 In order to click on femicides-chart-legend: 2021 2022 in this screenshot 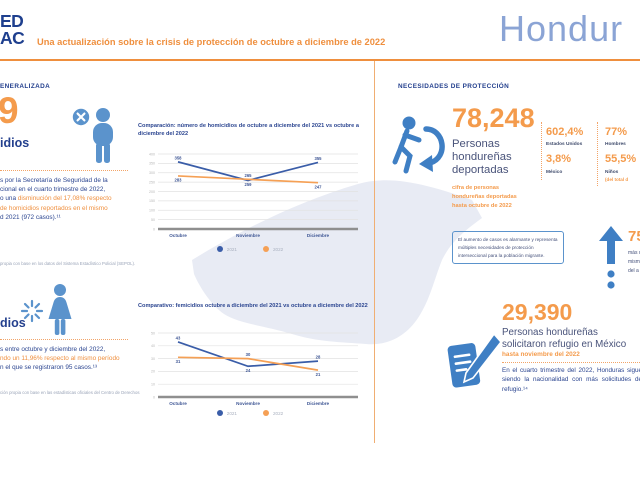, I will do `click(250, 413)`.